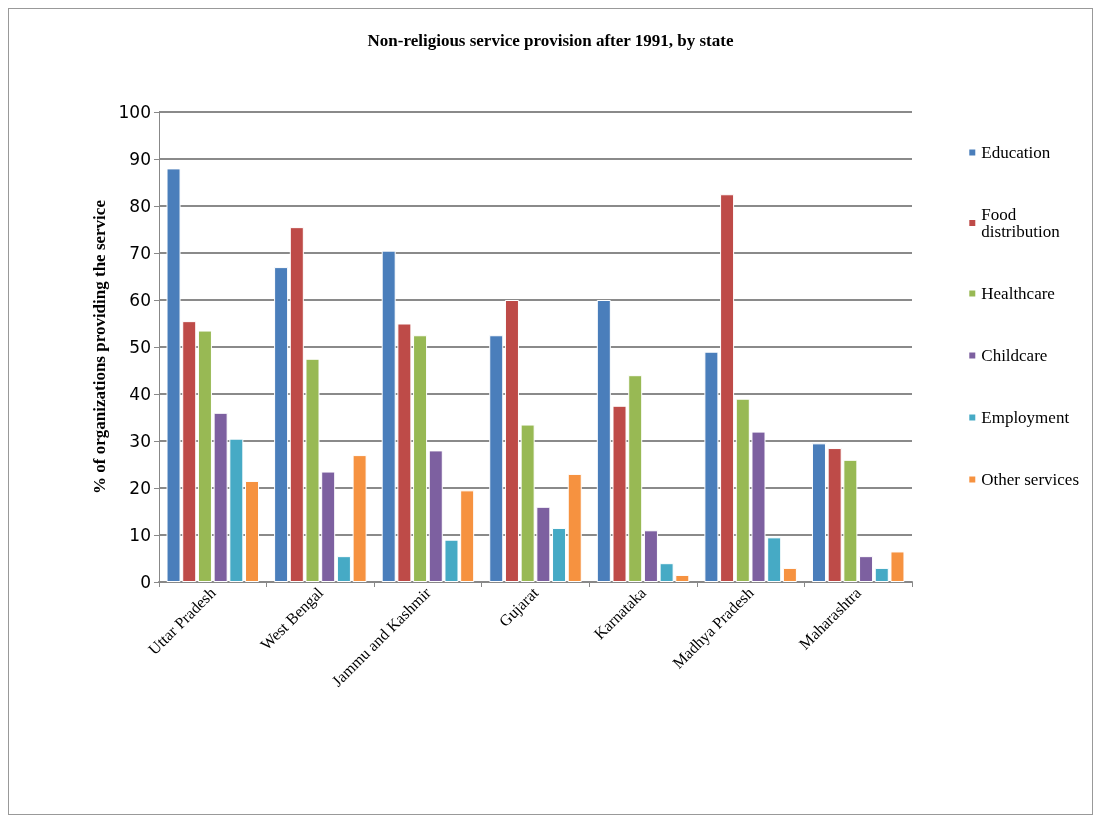 The width and height of the screenshot is (1101, 823). I want to click on y-tick-label: 90, so click(140, 159).